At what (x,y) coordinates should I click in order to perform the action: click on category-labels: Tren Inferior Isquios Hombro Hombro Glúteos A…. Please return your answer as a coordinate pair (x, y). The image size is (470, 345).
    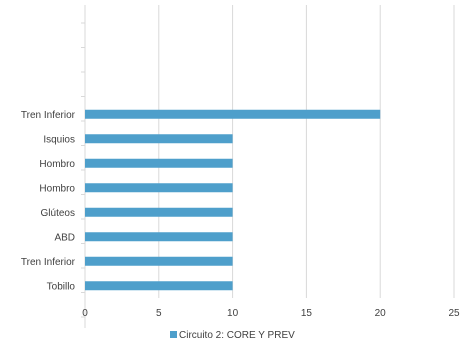
    Looking at the image, I should click on (48, 201).